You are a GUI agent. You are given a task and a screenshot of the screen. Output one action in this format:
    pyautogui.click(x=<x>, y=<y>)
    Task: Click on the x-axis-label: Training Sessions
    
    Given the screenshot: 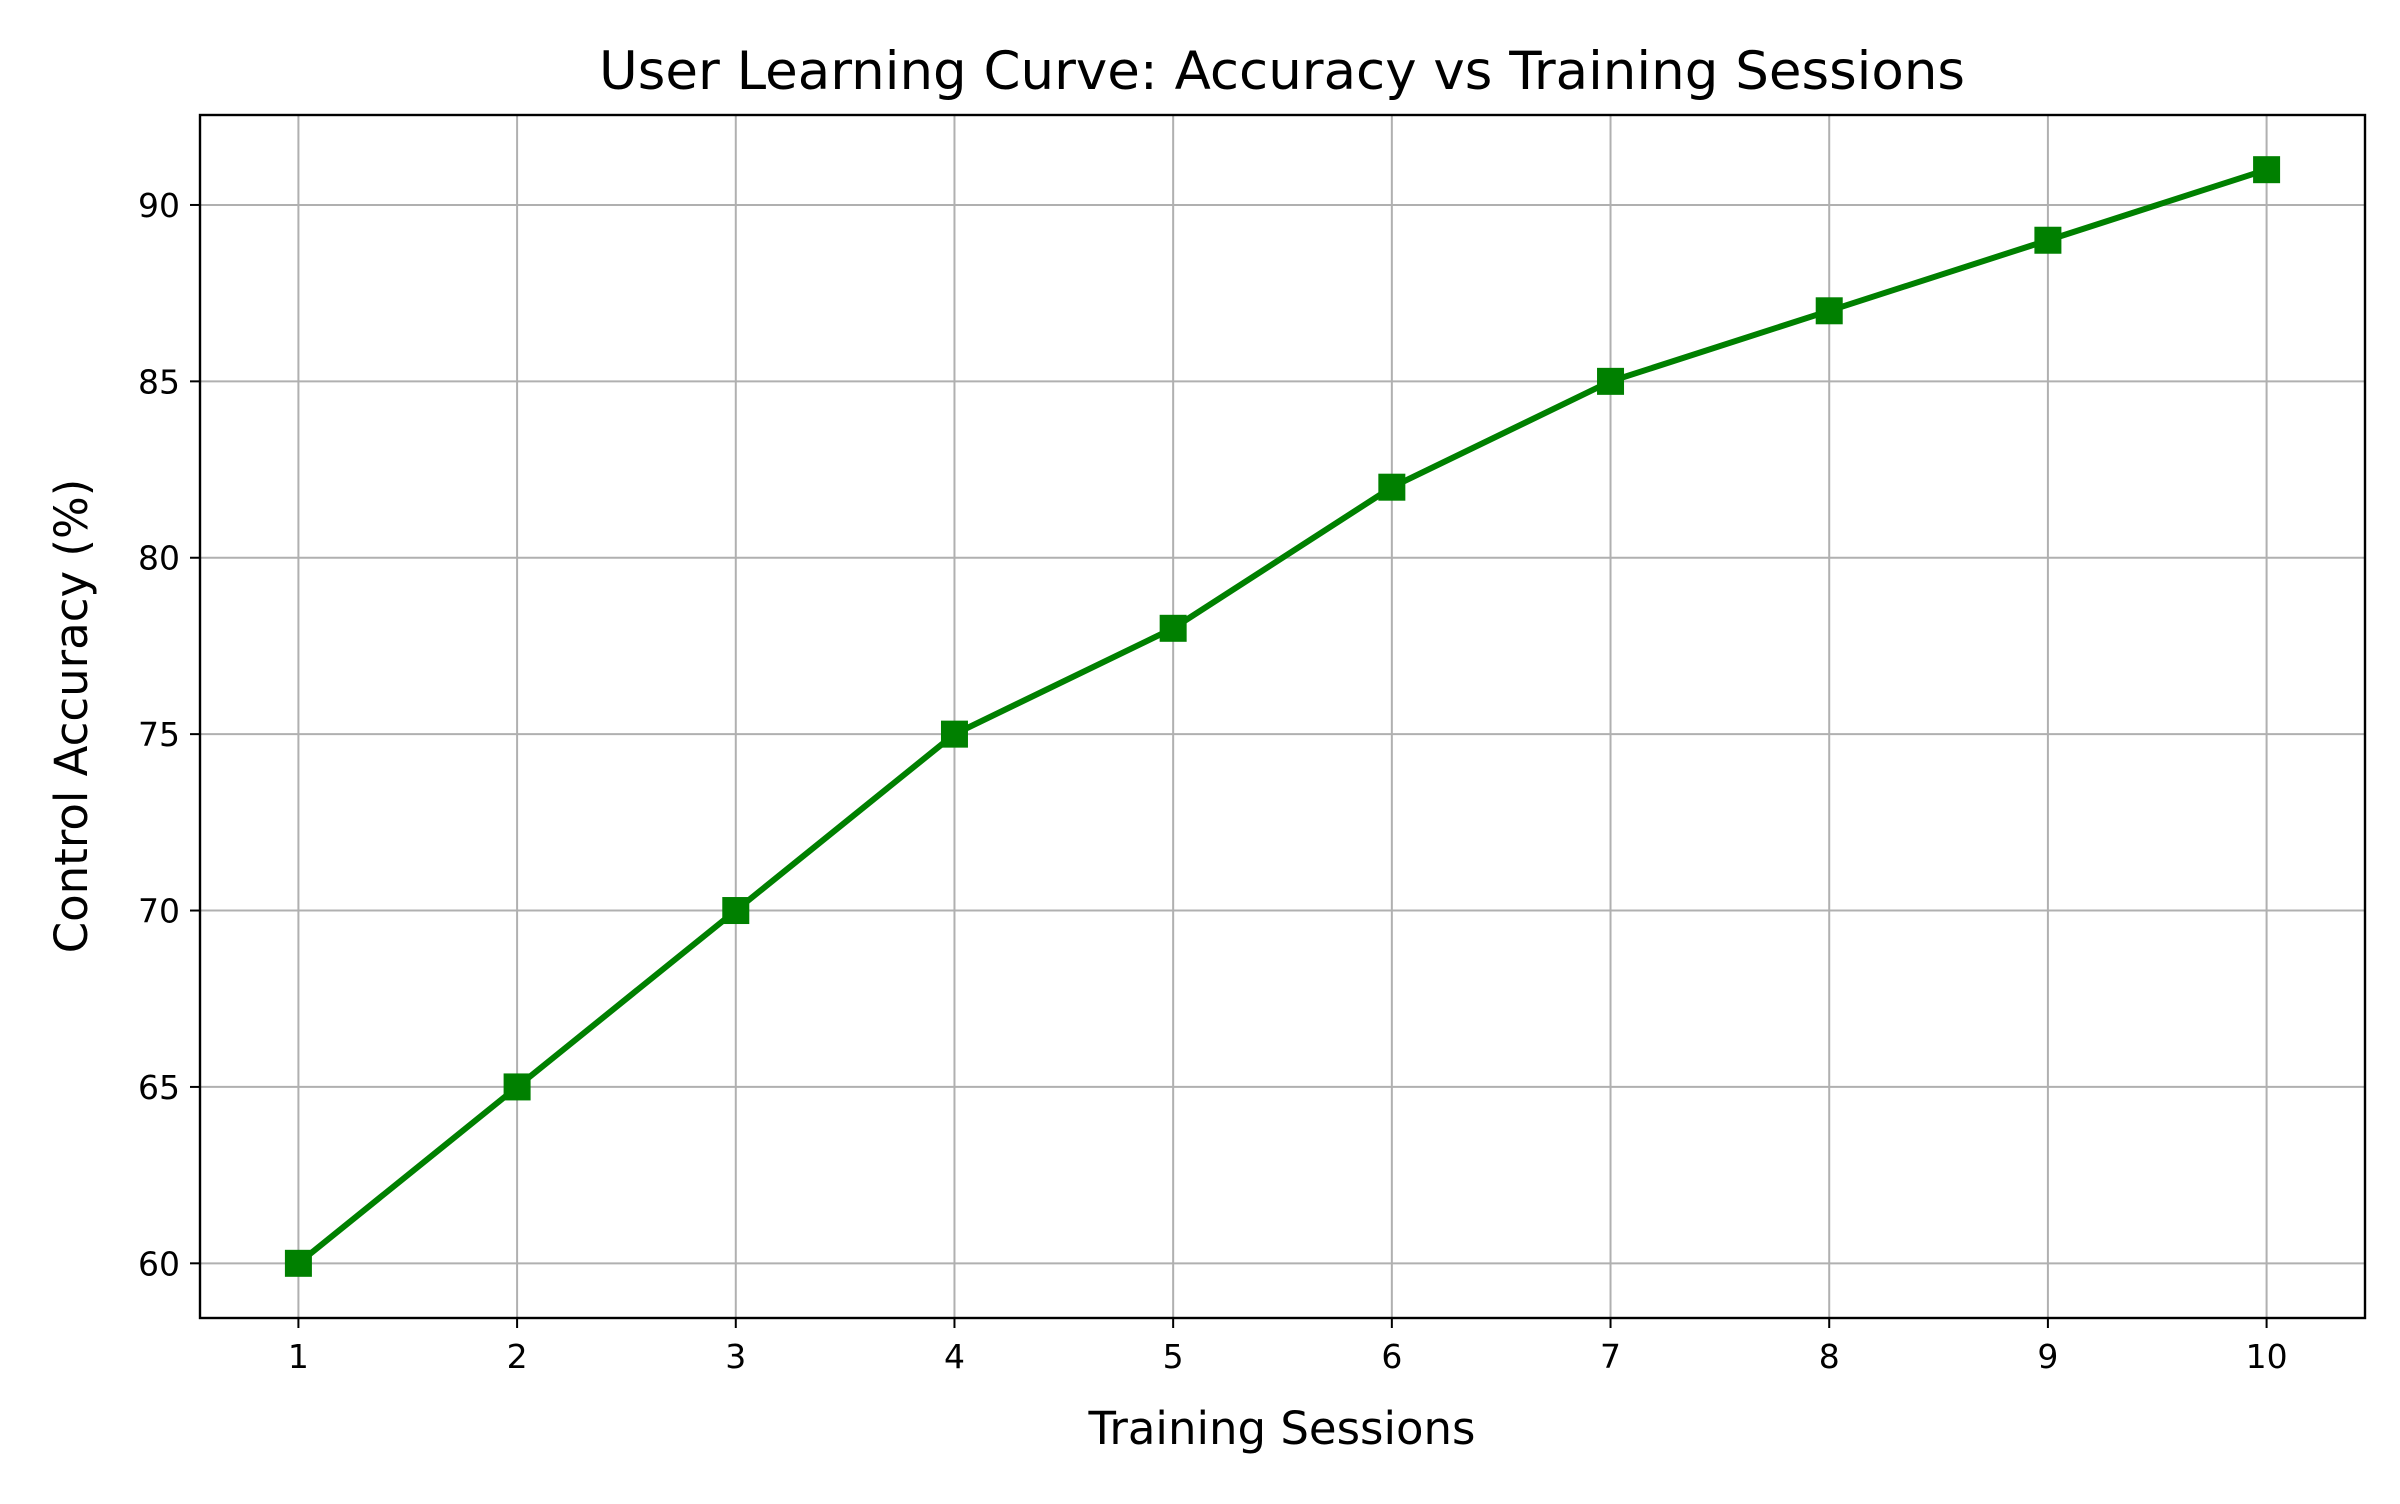 What is the action you would take?
    pyautogui.click(x=1281, y=1428)
    